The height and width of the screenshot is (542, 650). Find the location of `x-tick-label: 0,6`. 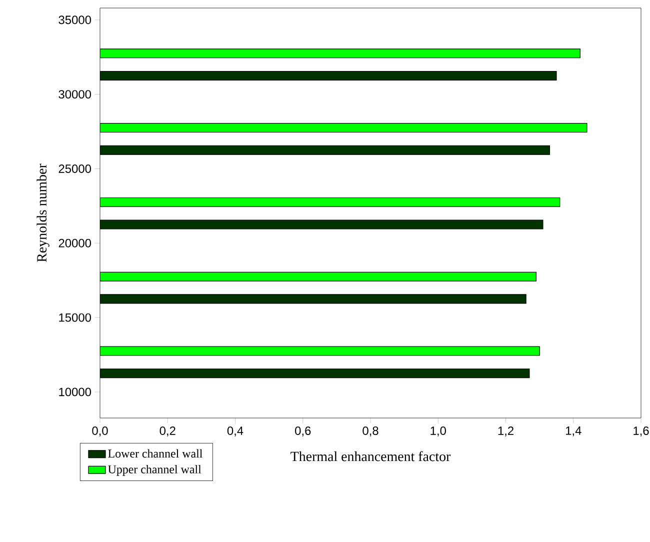

x-tick-label: 0,6 is located at coordinates (303, 431).